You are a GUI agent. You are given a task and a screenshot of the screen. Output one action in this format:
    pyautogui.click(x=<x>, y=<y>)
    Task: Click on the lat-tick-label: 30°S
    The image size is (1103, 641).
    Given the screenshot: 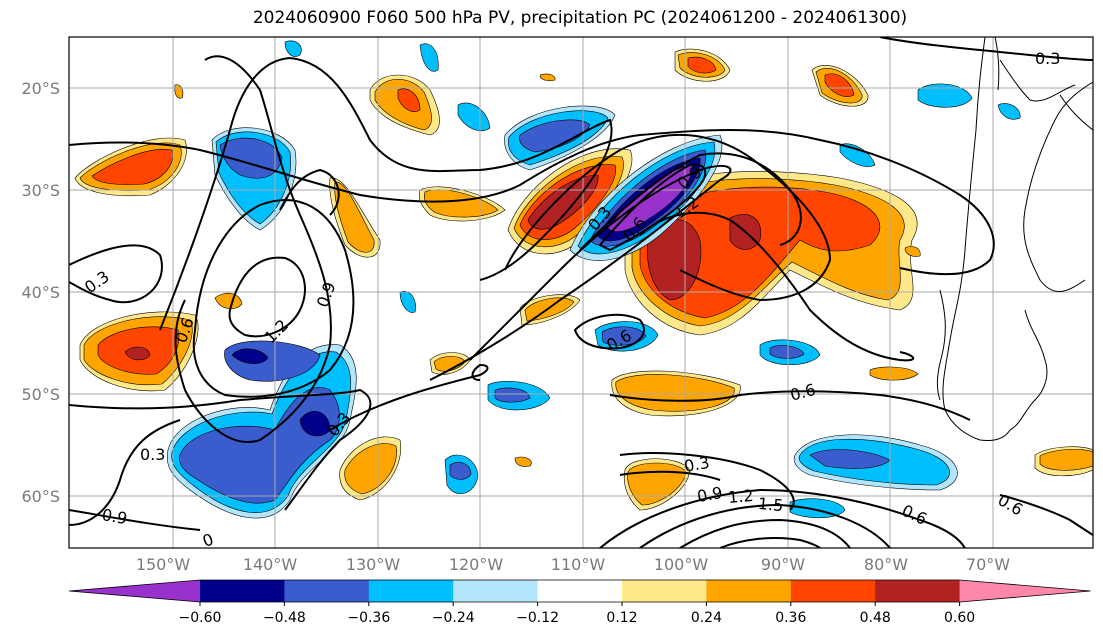 What is the action you would take?
    pyautogui.click(x=40, y=190)
    